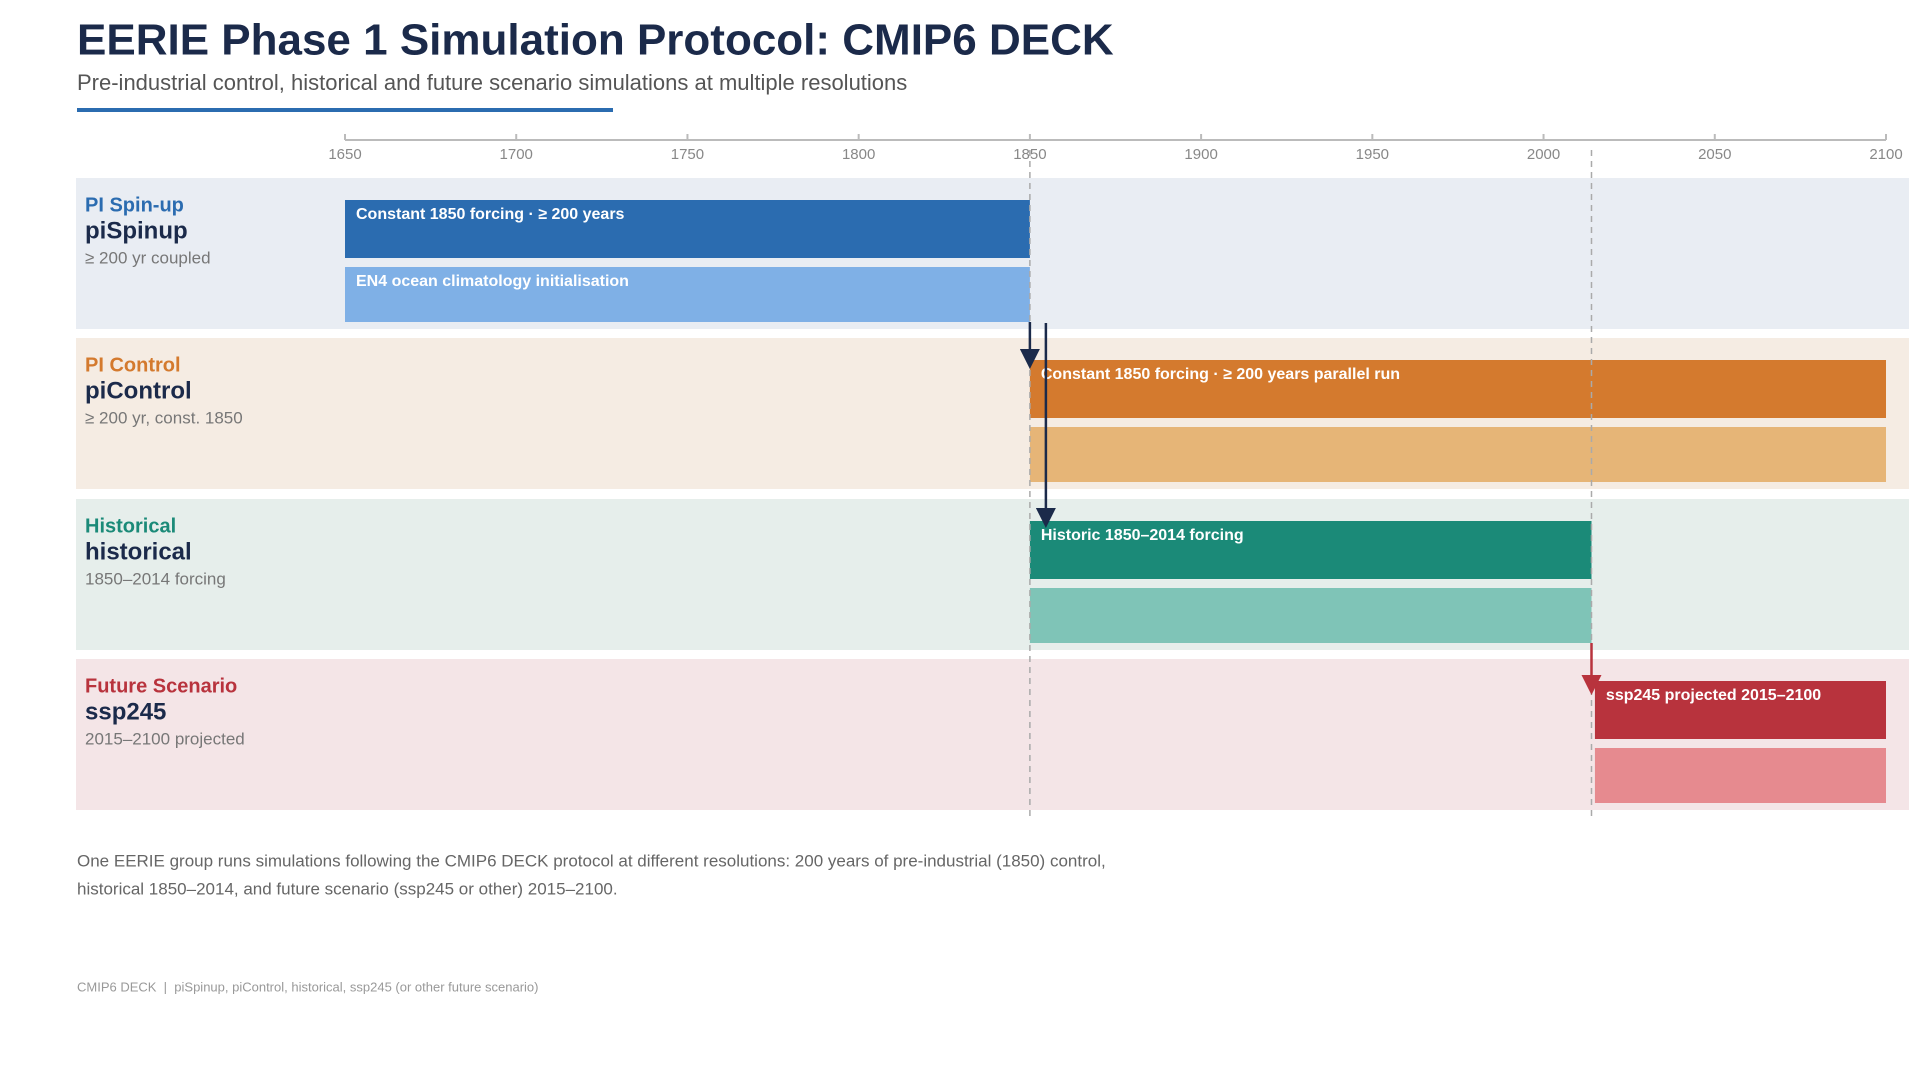 This screenshot has height=1082, width=1920. I want to click on row-group: PI Control, so click(133, 365).